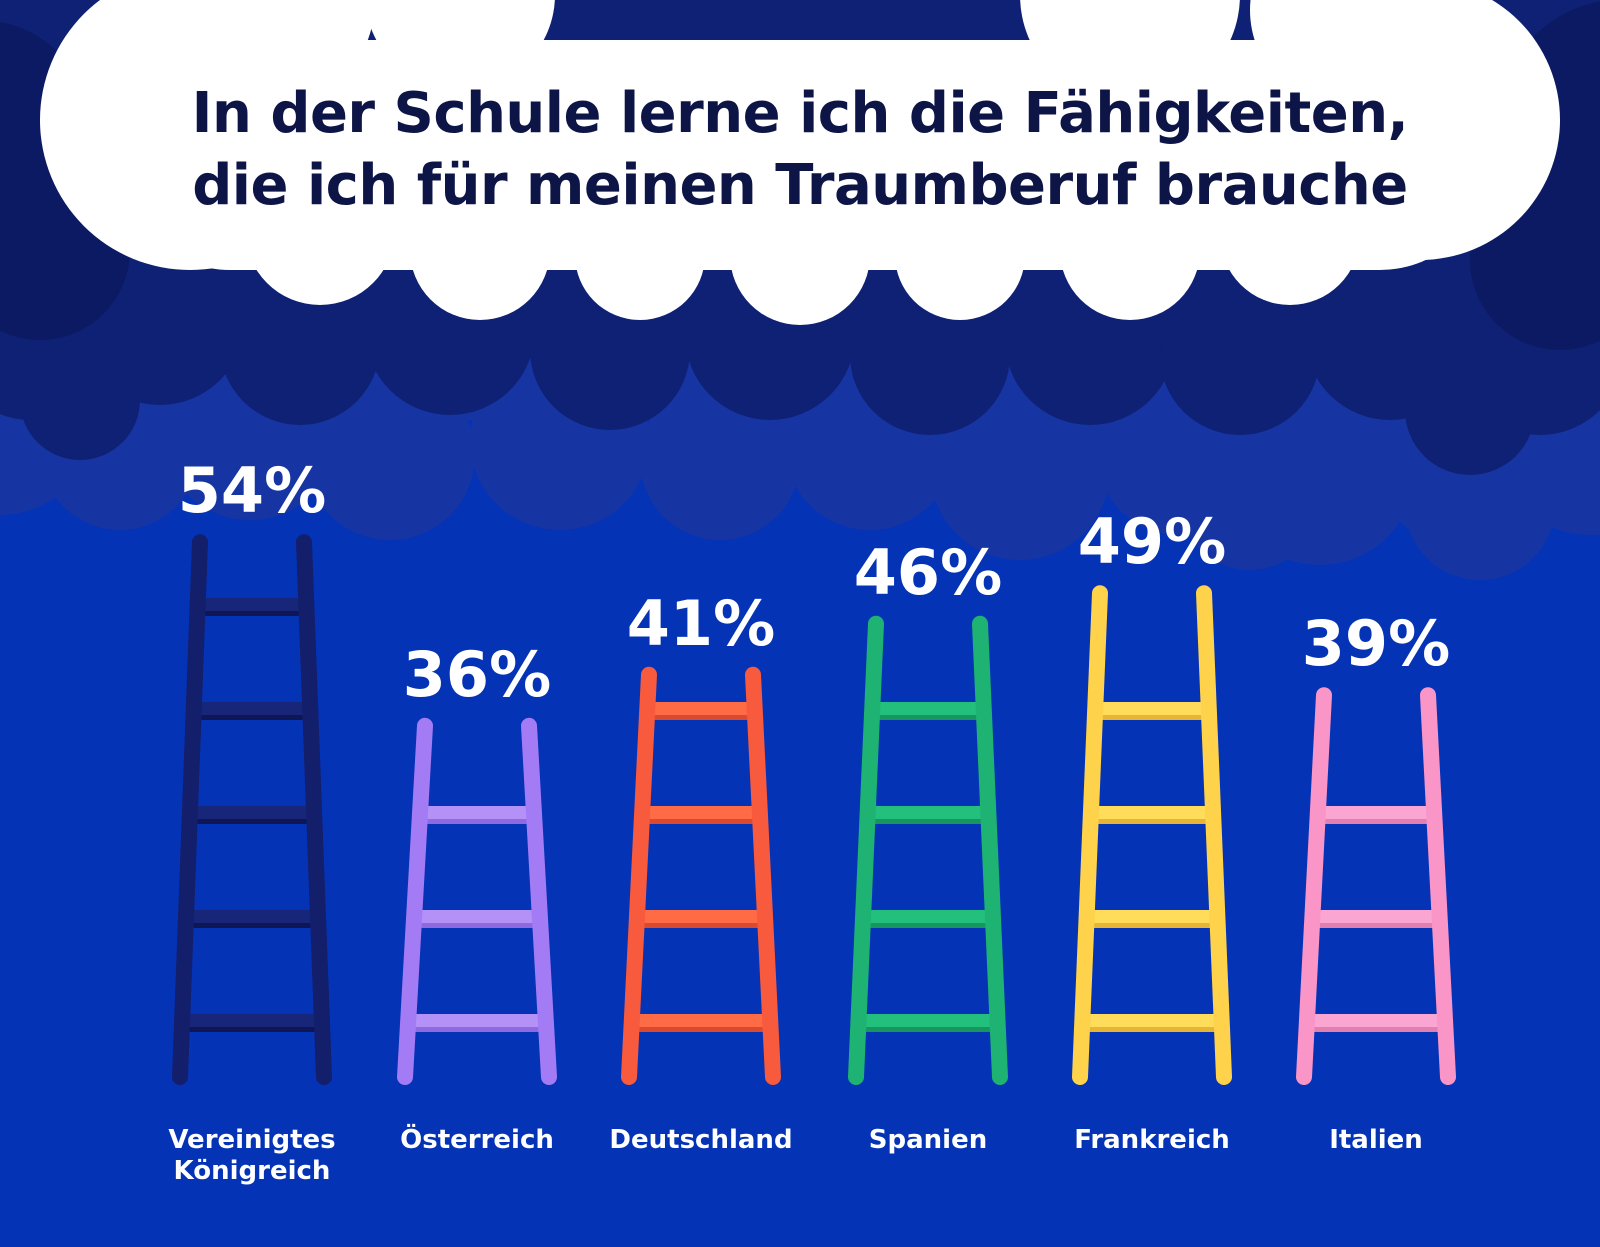 The image size is (1600, 1247). I want to click on title-line-2: die ich für meinen Traumberuf brauche, so click(800, 185).